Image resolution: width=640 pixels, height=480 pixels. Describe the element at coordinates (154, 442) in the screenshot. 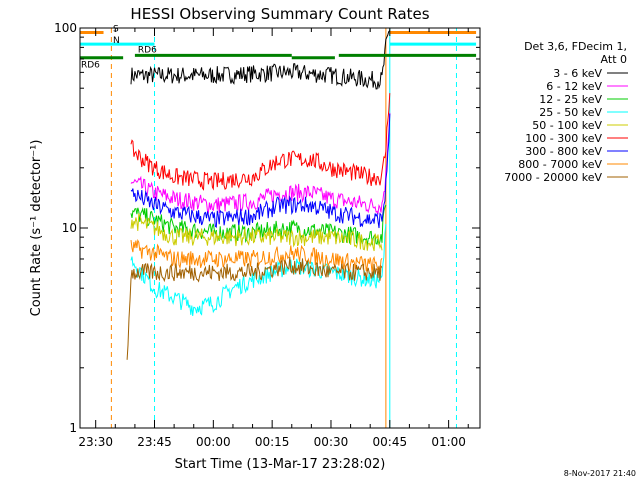

I see `x-tick-label-1: 23:45` at that location.